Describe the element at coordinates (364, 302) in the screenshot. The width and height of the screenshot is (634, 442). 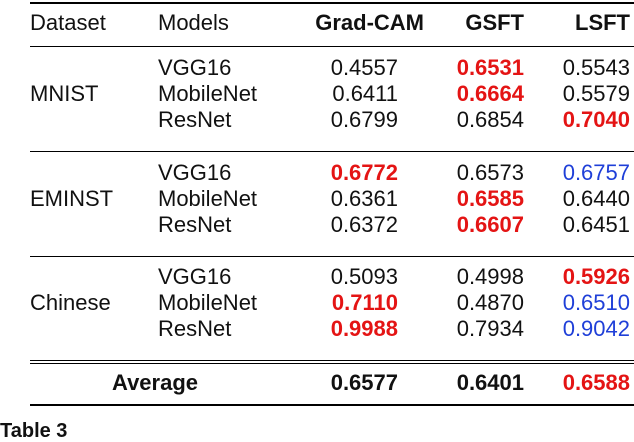
I see `score-cell: 0.7110` at that location.